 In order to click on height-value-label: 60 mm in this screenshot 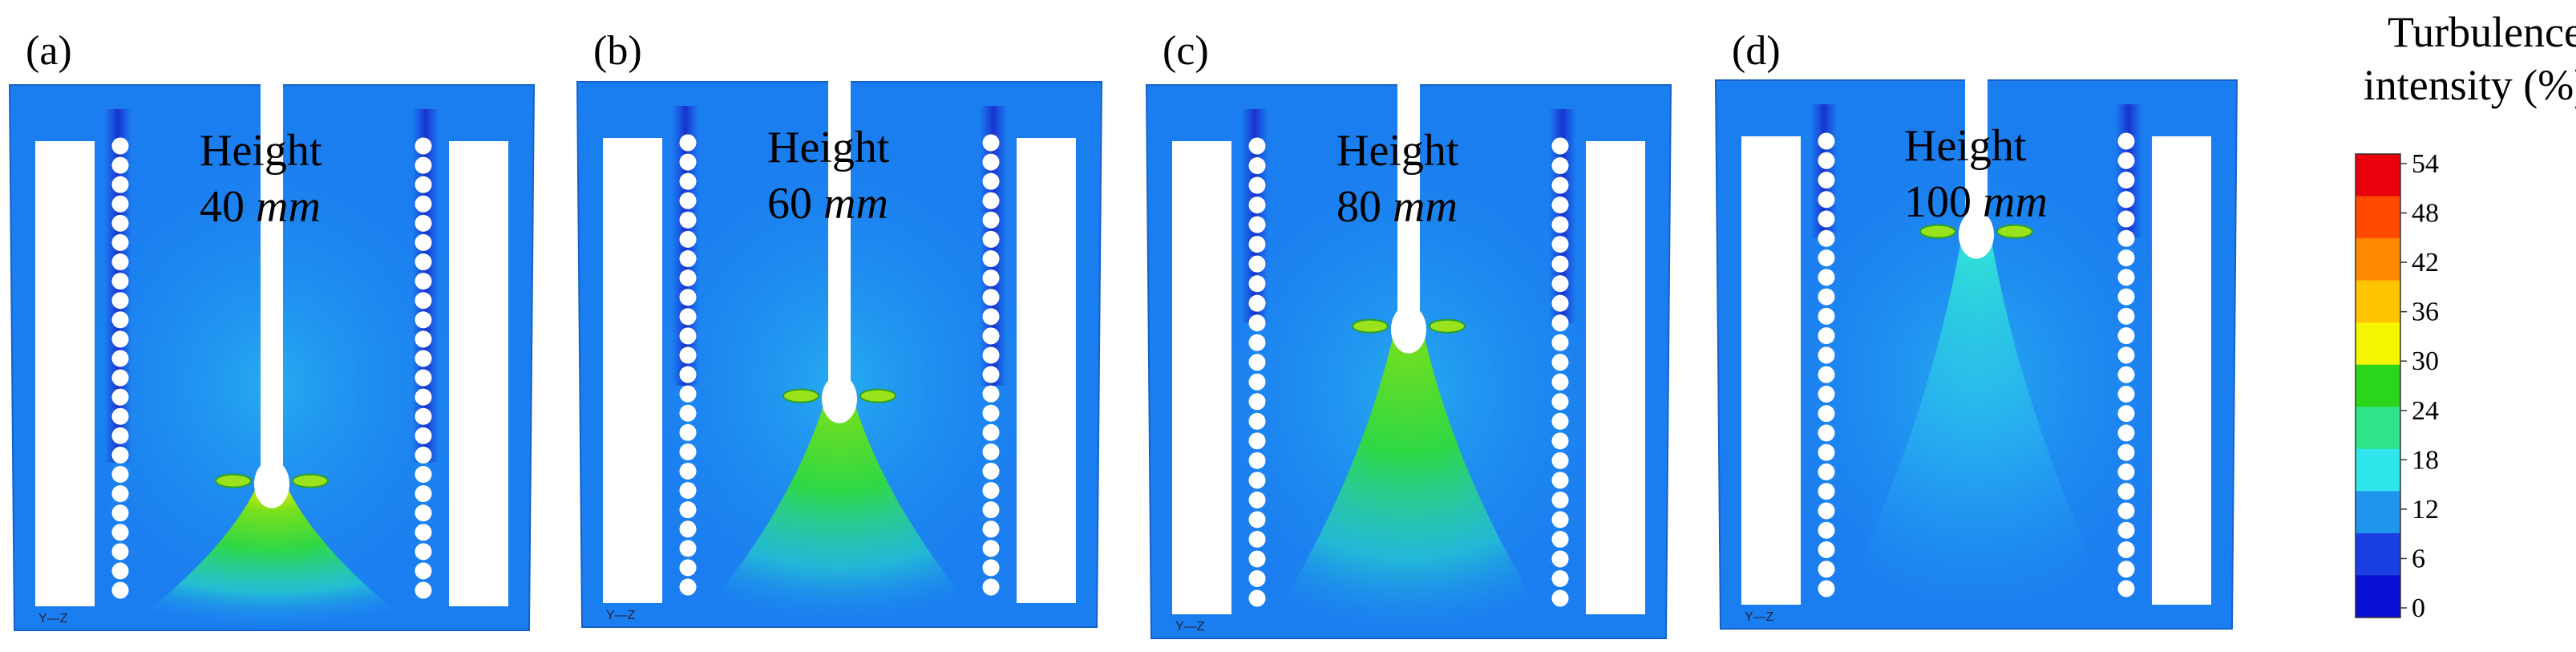, I will do `click(827, 204)`.